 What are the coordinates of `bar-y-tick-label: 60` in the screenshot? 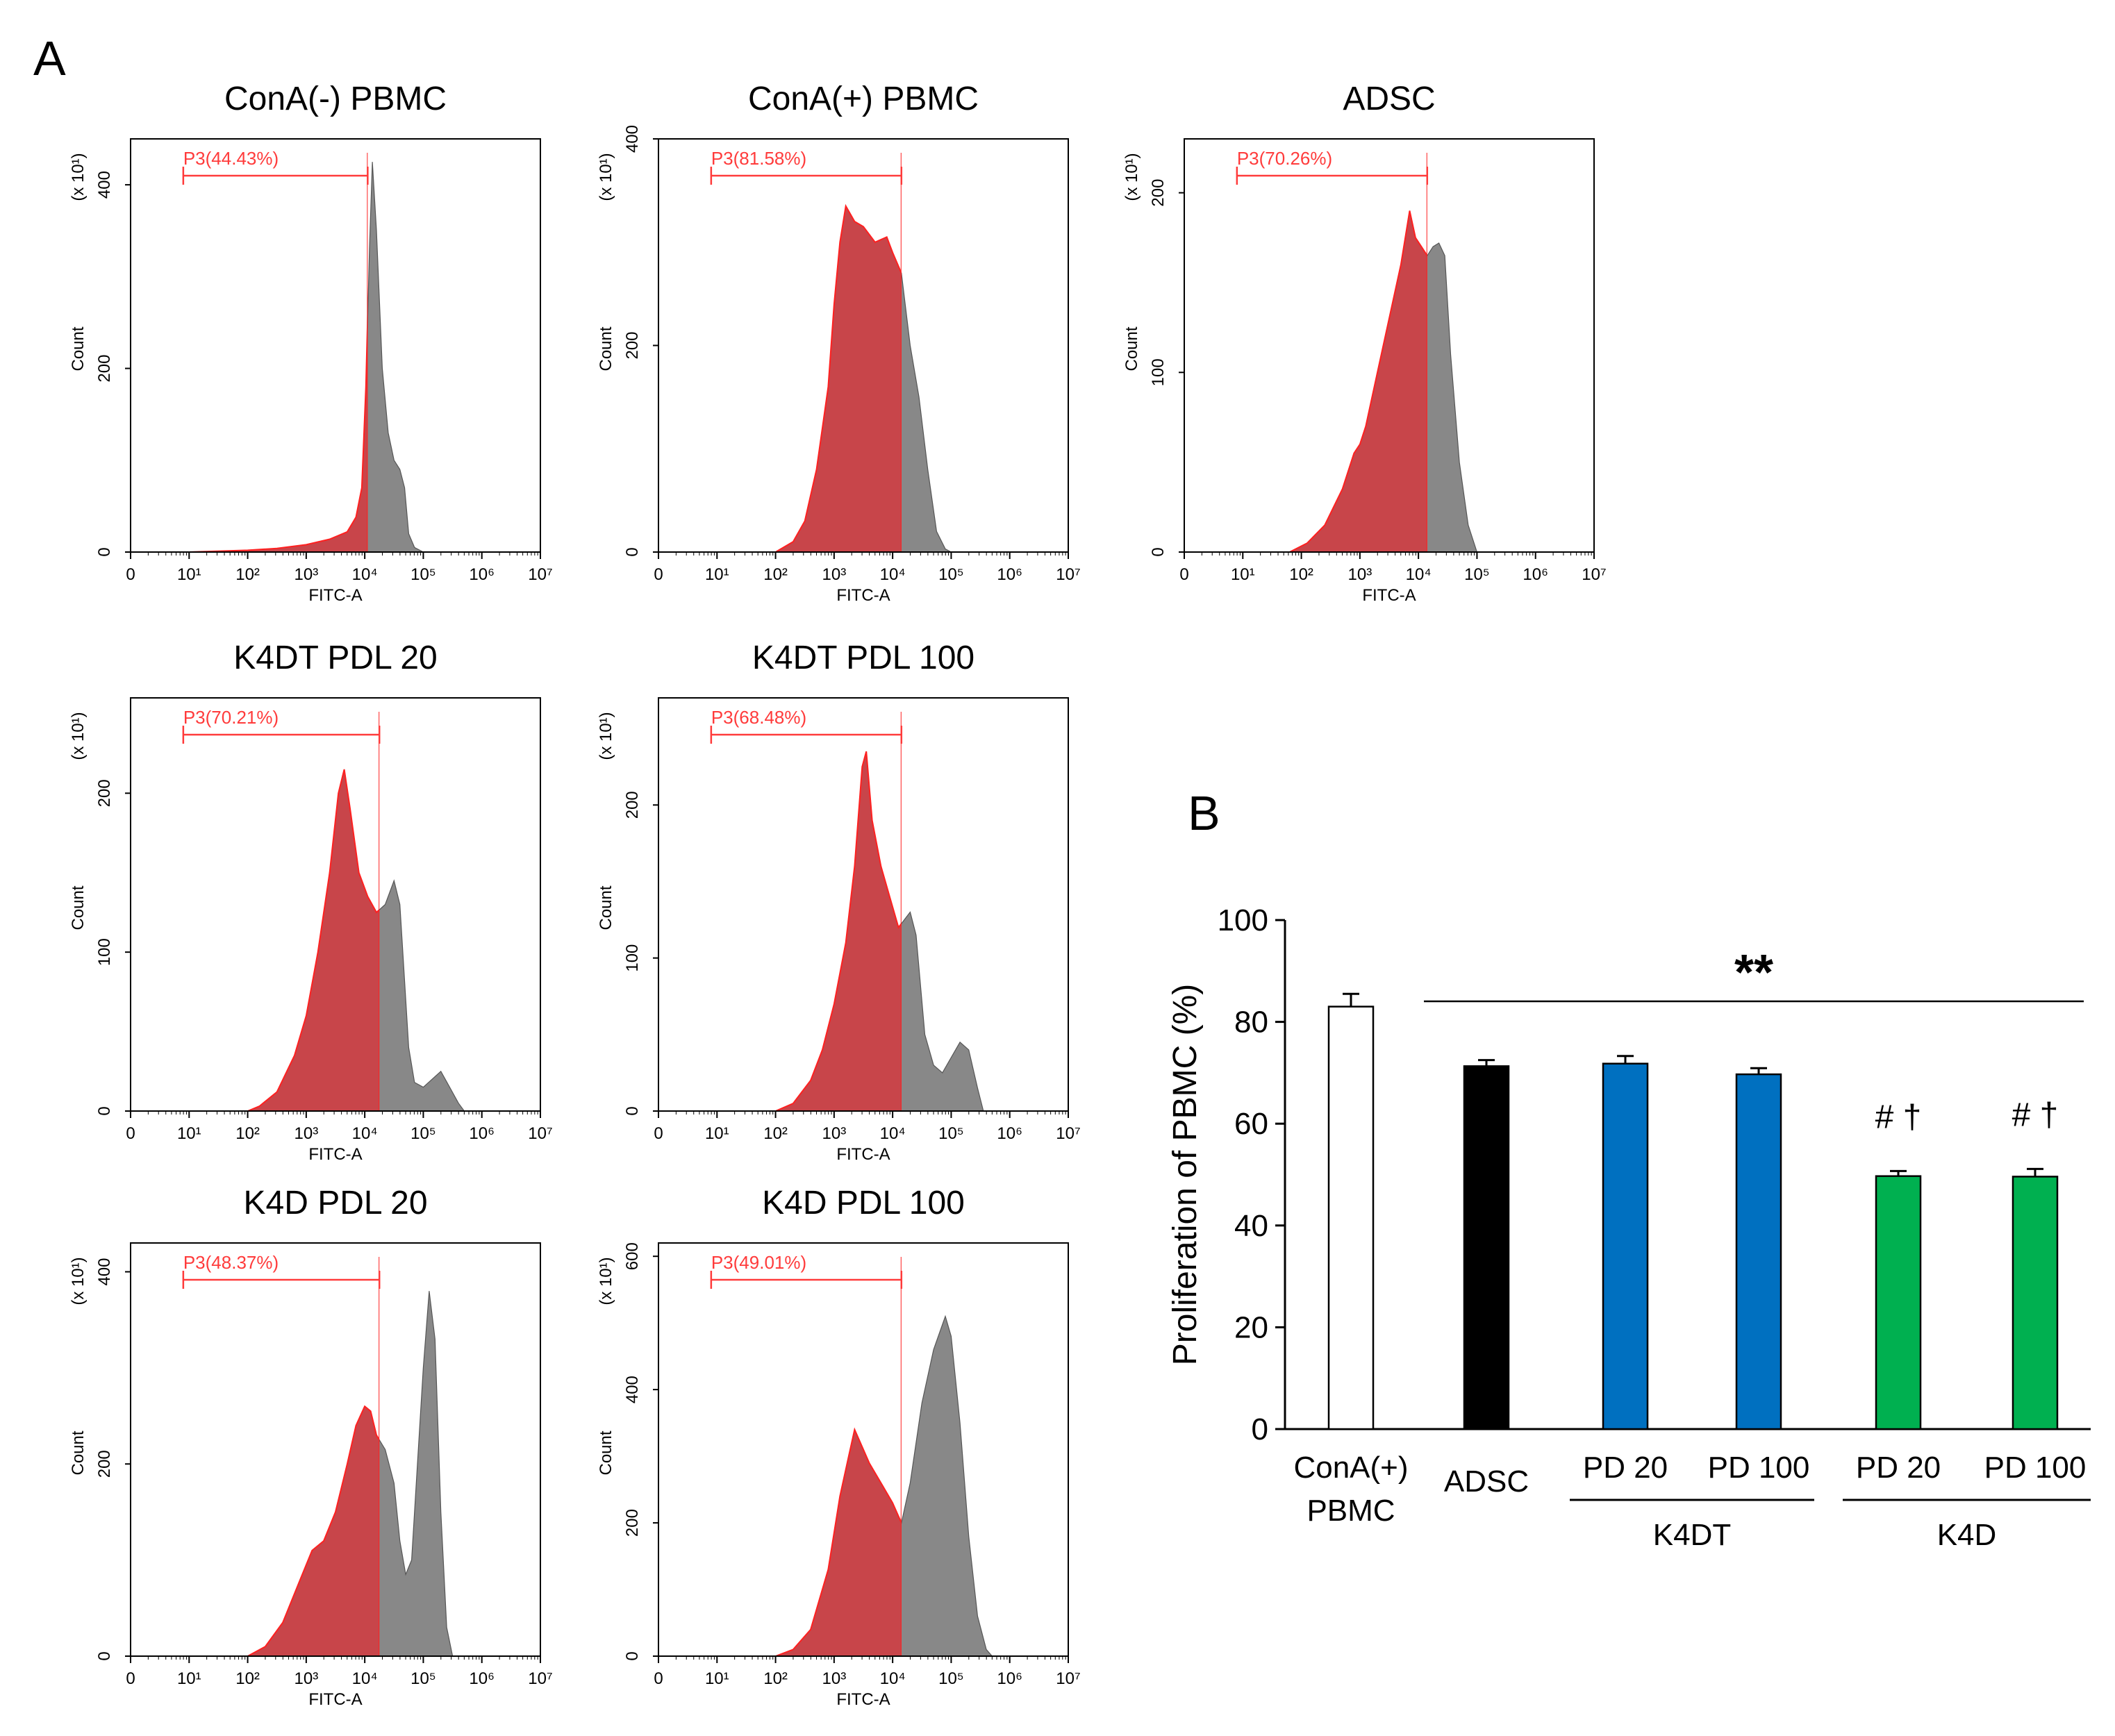 It's located at (1251, 1124).